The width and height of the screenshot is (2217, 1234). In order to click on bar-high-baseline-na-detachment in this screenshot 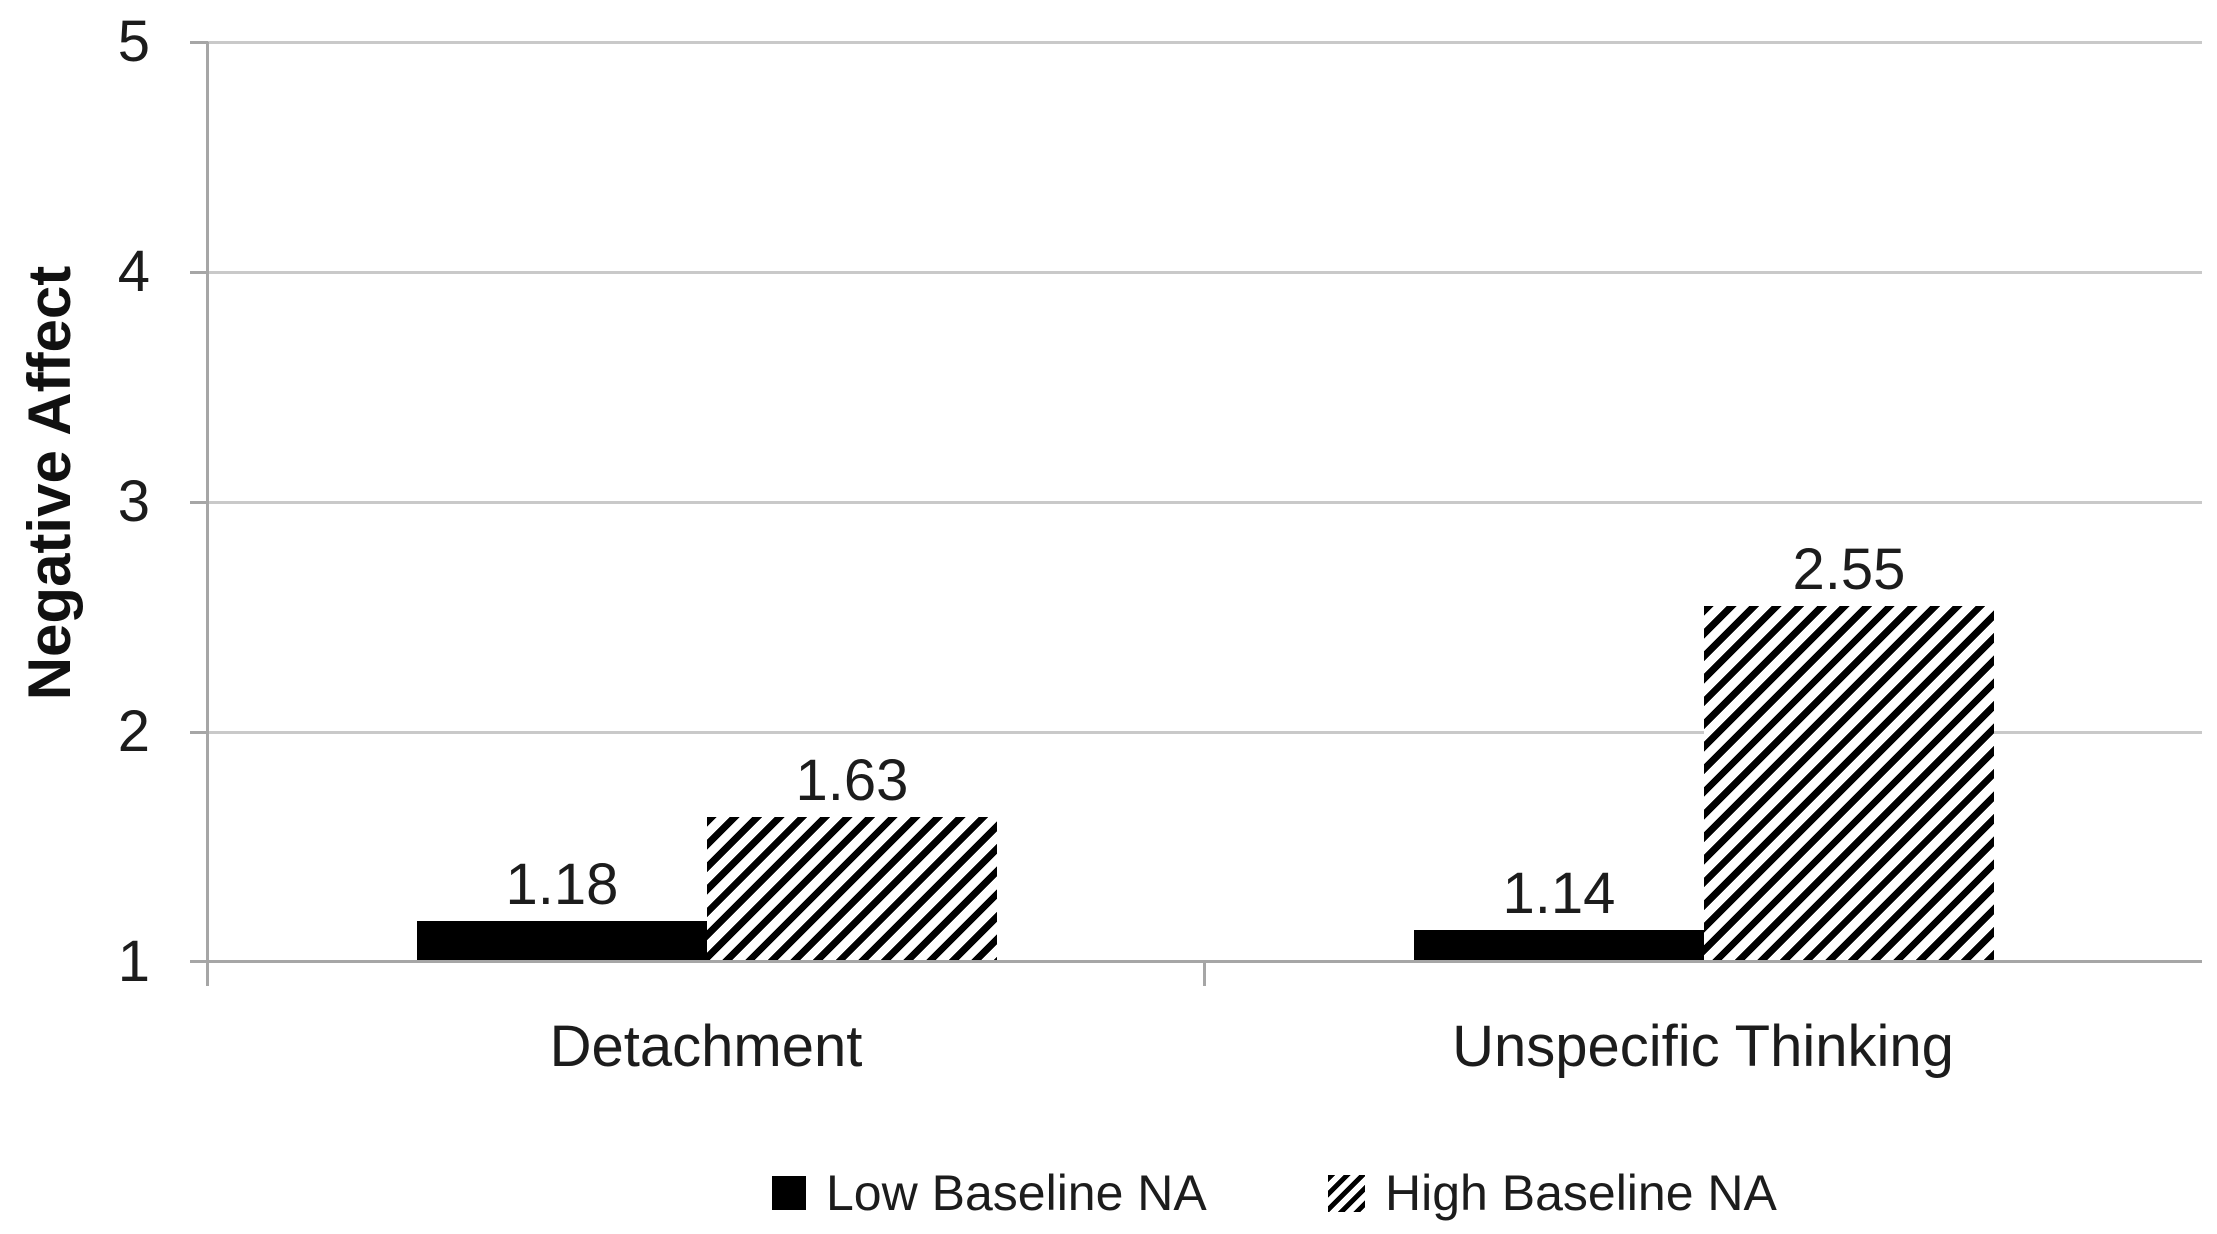, I will do `click(852, 889)`.